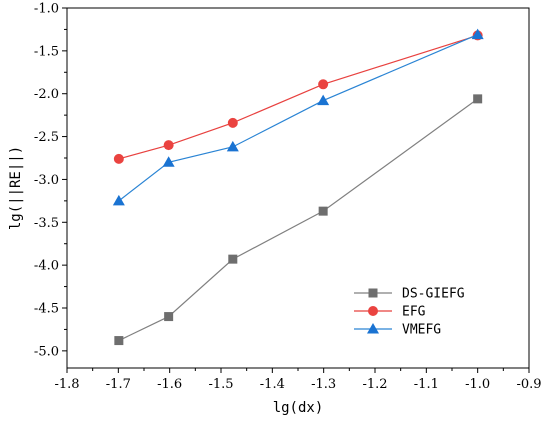  What do you see at coordinates (397, 330) in the screenshot?
I see `legend-item-vmefg: VMEFG` at bounding box center [397, 330].